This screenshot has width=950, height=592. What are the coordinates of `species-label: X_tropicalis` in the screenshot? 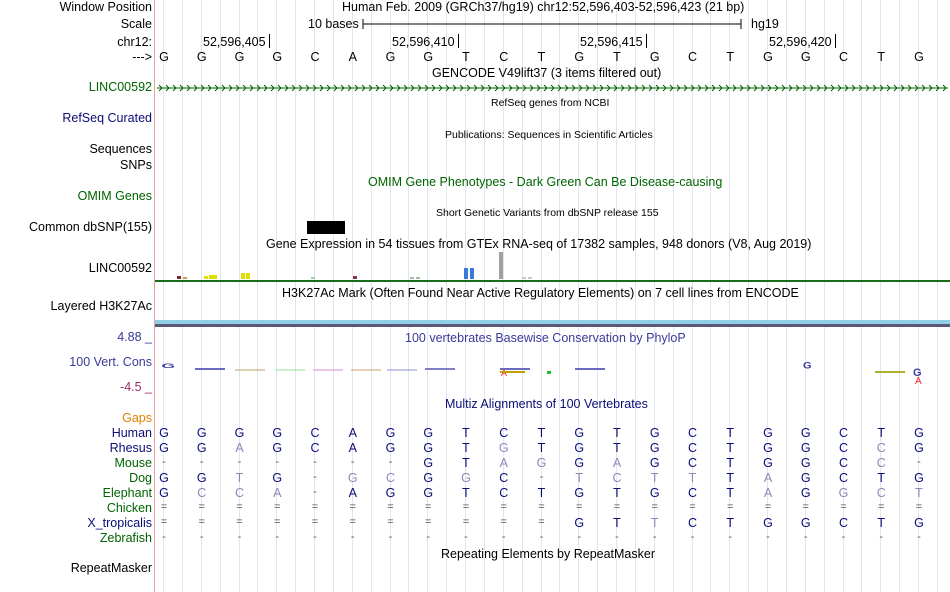 It's located at (119, 523).